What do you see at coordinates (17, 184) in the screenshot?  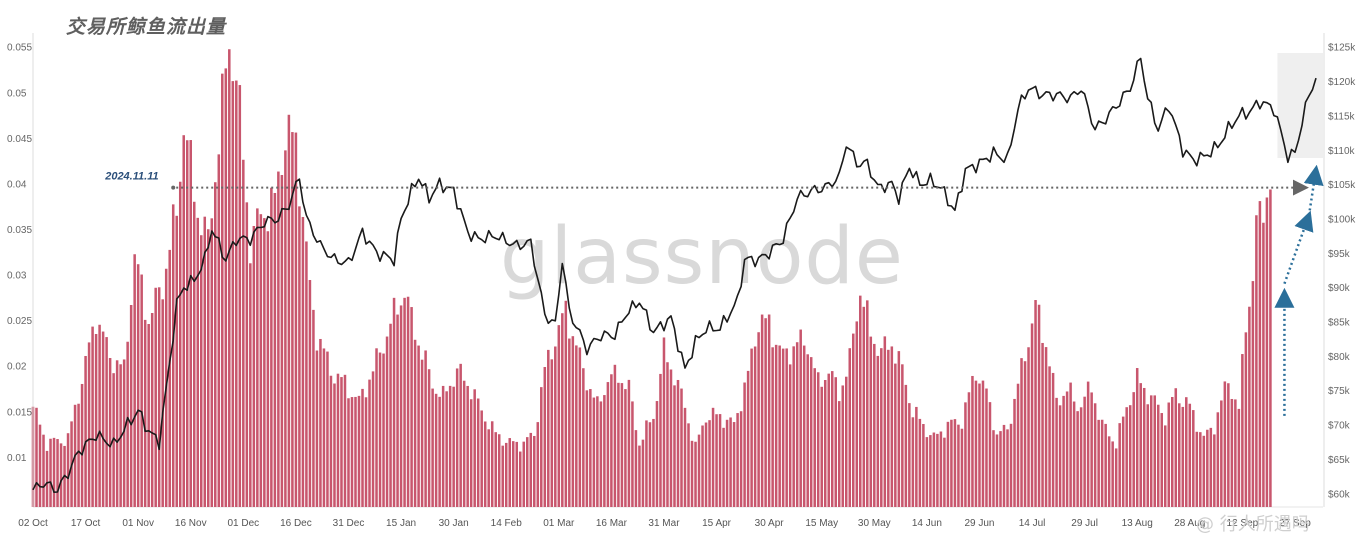 I see `left-tick-label: 0.04` at bounding box center [17, 184].